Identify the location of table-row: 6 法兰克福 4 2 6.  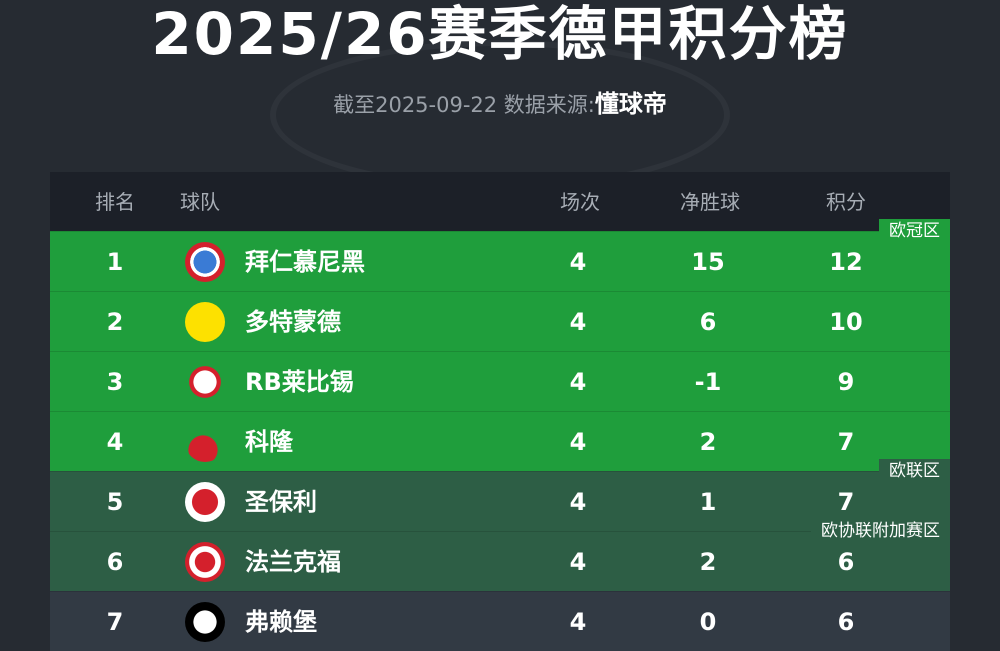
(500, 561).